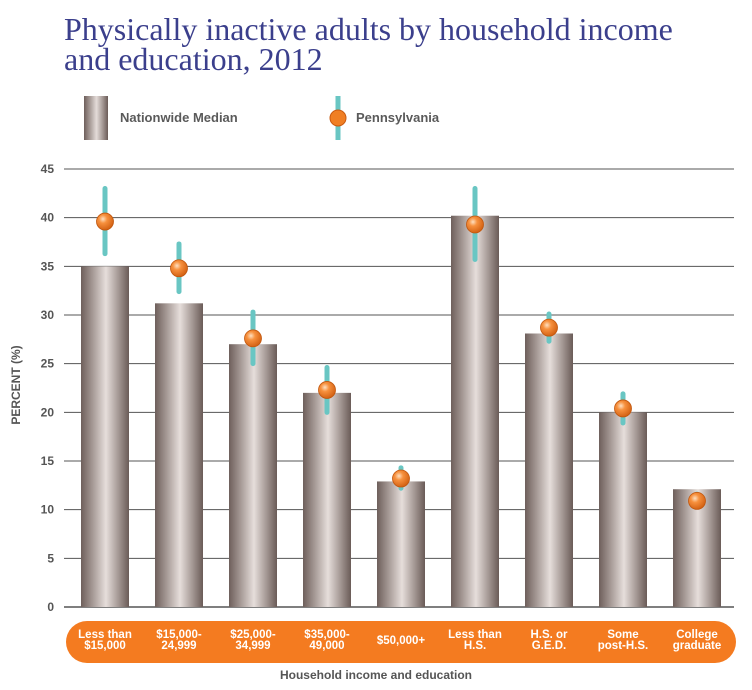 The height and width of the screenshot is (690, 752). I want to click on legend-marker-swatch, so click(338, 118).